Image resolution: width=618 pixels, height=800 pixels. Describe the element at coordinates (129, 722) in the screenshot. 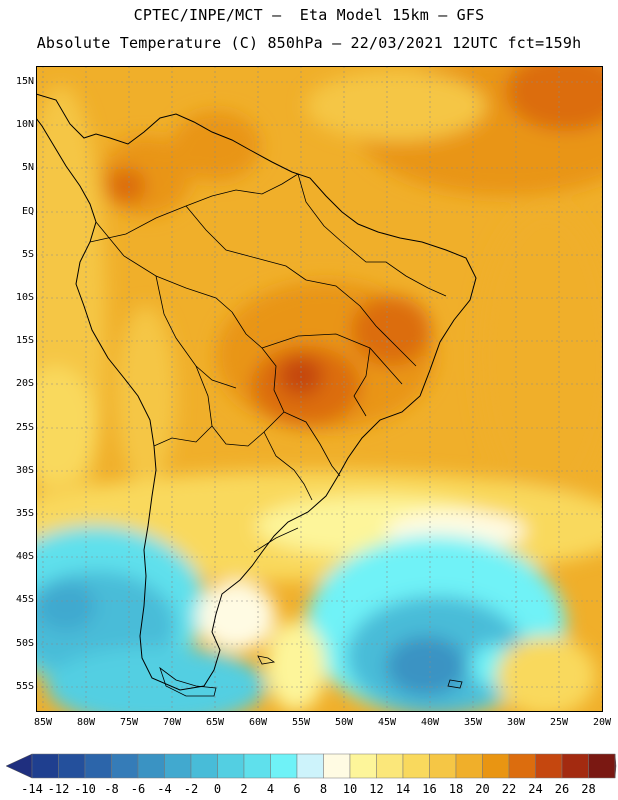

I see `lon-label: 75W` at that location.